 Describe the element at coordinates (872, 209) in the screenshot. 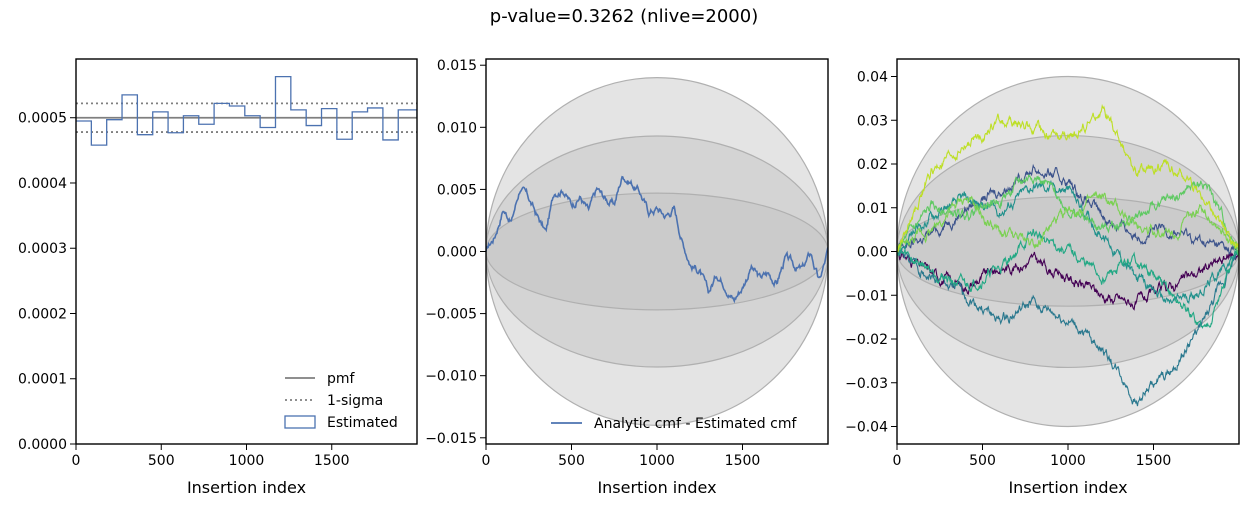

I see `y-tick-label: 0.01` at that location.